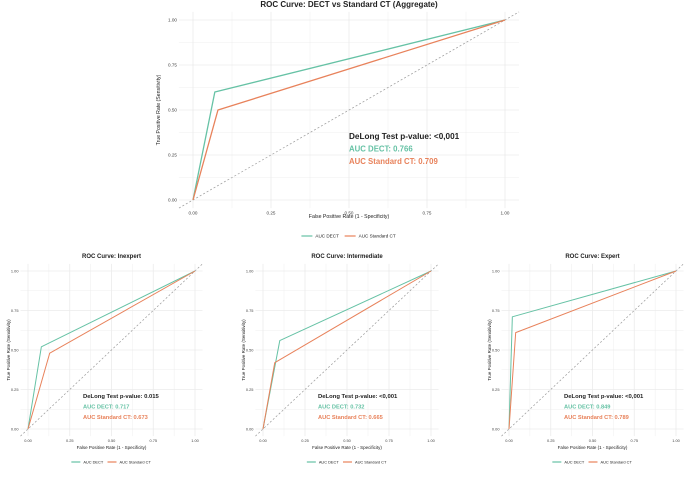 This screenshot has height=493, width=685. I want to click on auc-dect-annotation: AUC DECT: 0.849, so click(587, 408).